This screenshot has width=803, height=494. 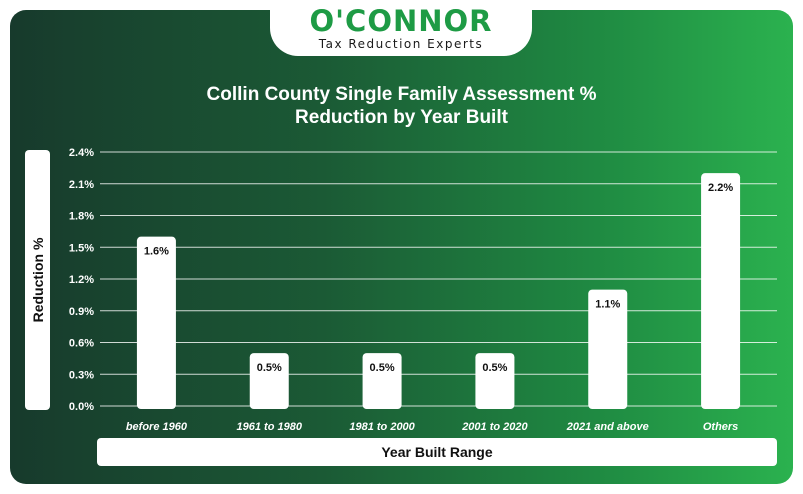 What do you see at coordinates (81, 153) in the screenshot?
I see `y-tick-label: 2.4%` at bounding box center [81, 153].